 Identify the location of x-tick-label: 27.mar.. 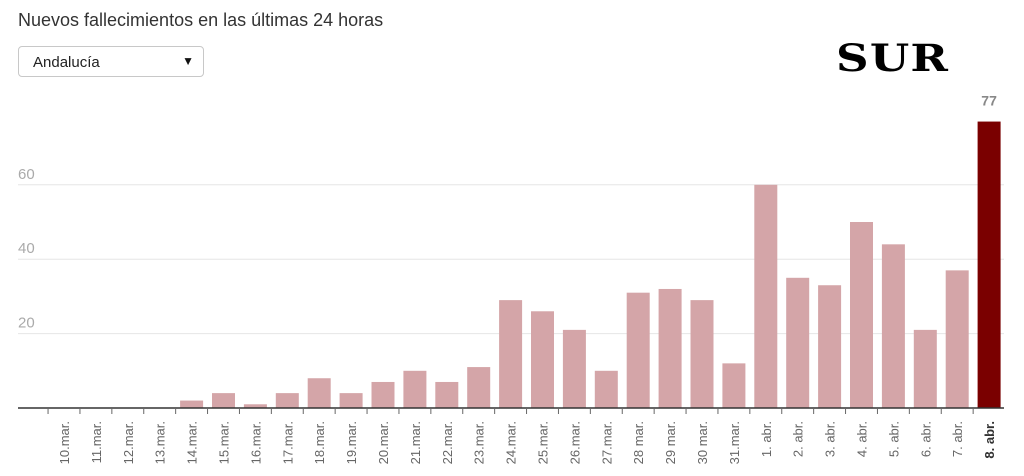
(606, 442).